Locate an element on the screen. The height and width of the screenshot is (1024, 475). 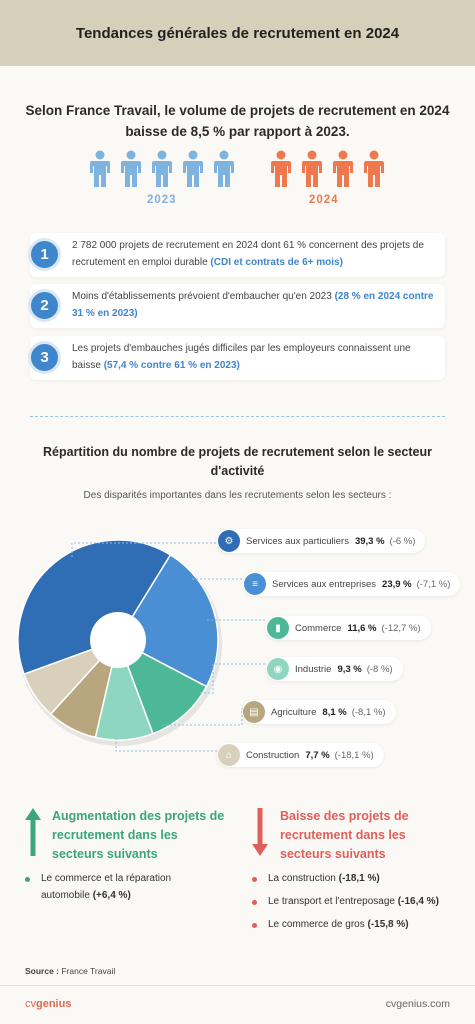
legend-value: 7,7 % is located at coordinates (317, 755).